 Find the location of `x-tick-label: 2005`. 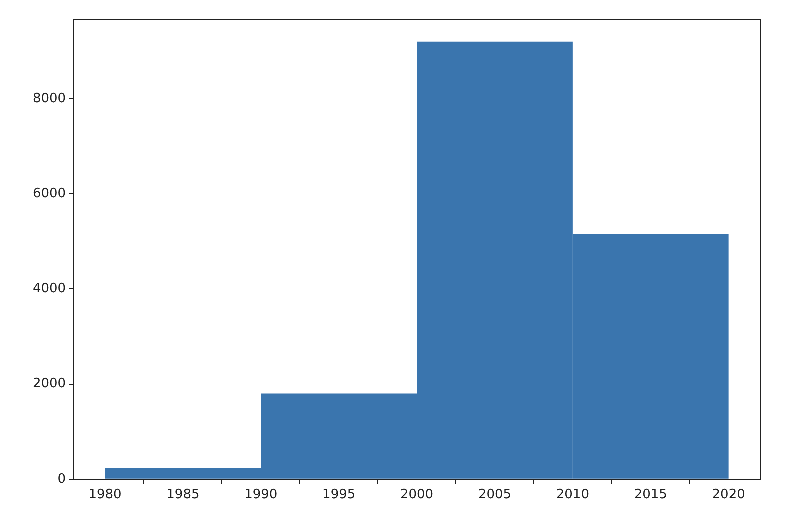

x-tick-label: 2005 is located at coordinates (495, 495).